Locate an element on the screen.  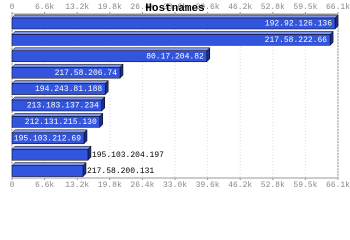
x-tick-label-top: 66.1k is located at coordinates (338, 7).